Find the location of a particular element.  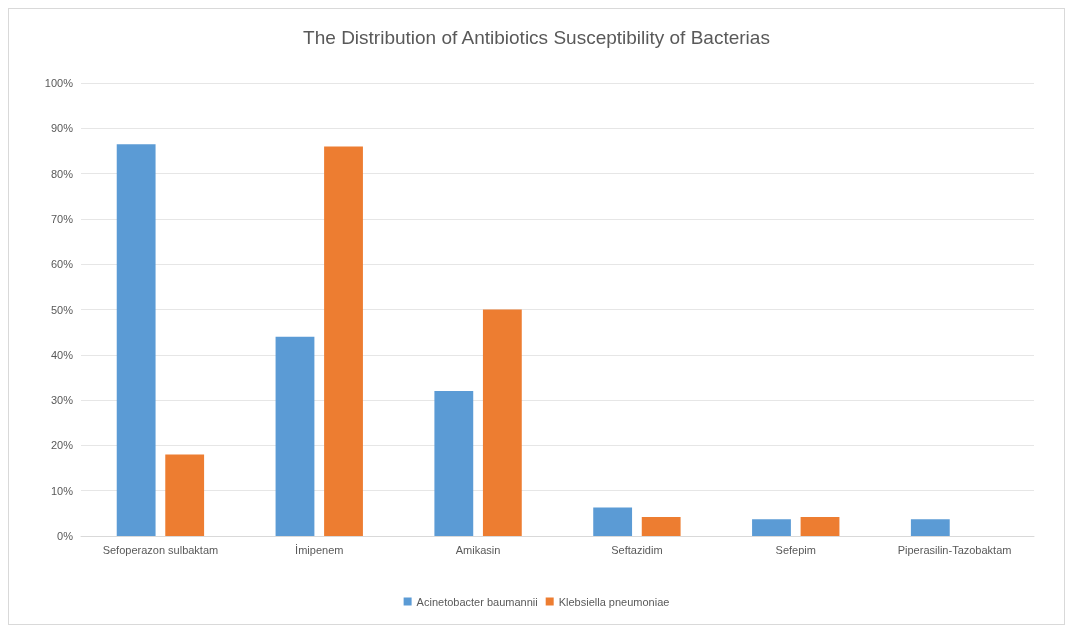

x-tick-label: Sefepim is located at coordinates (795, 549).